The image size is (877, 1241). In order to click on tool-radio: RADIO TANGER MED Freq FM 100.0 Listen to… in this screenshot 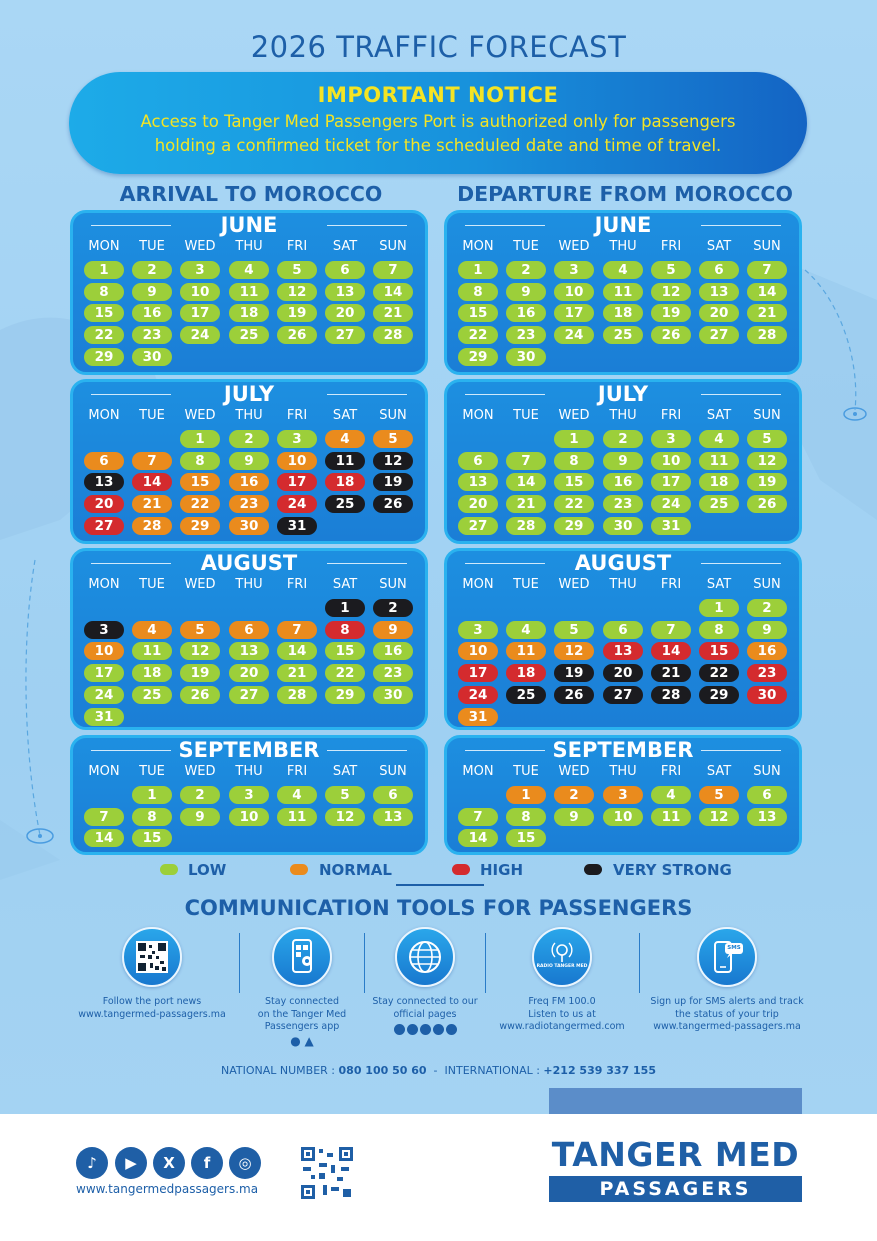, I will do `click(562, 980)`.